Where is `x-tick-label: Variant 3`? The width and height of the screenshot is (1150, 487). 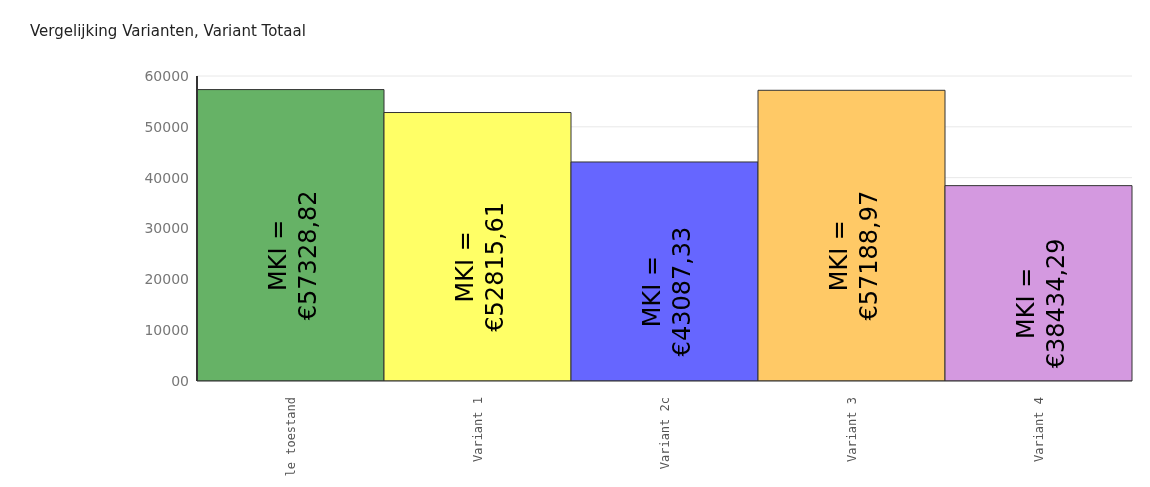 x-tick-label: Variant 3 is located at coordinates (851, 430).